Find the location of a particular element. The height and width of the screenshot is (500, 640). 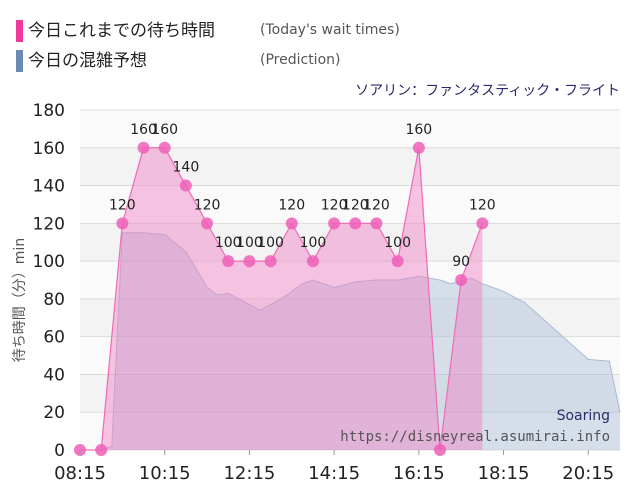

y-tick-label: 60 is located at coordinates (54, 338).